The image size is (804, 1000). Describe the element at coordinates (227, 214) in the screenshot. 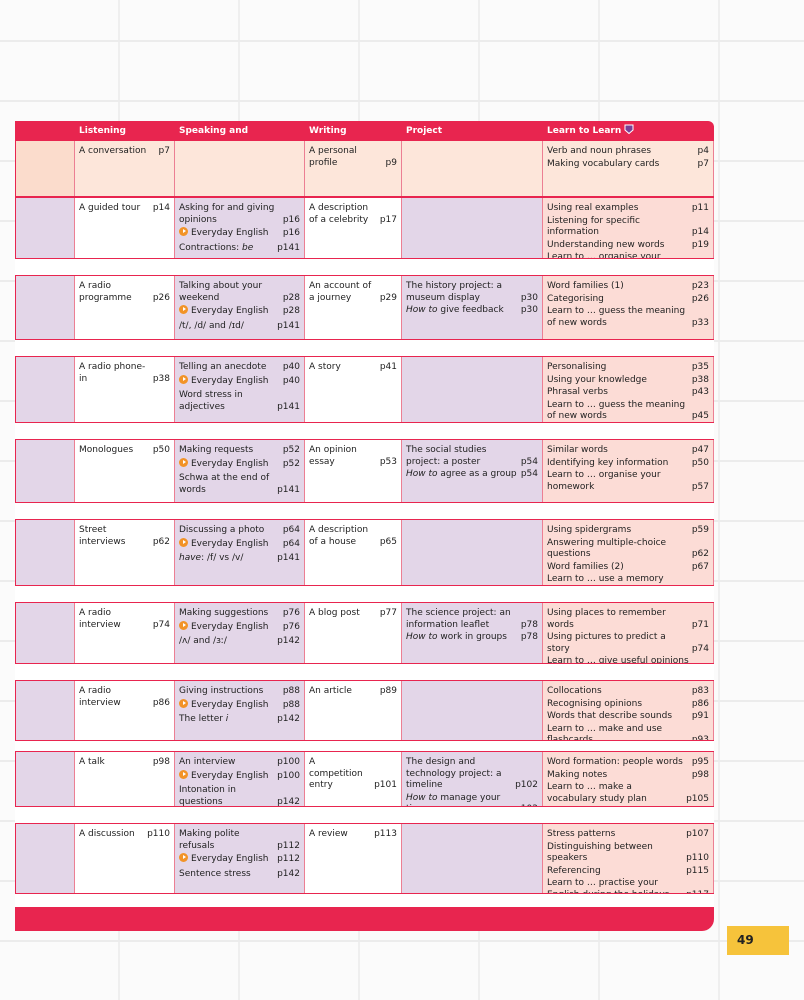

I see `item-label: Asking for and giving opinions` at that location.